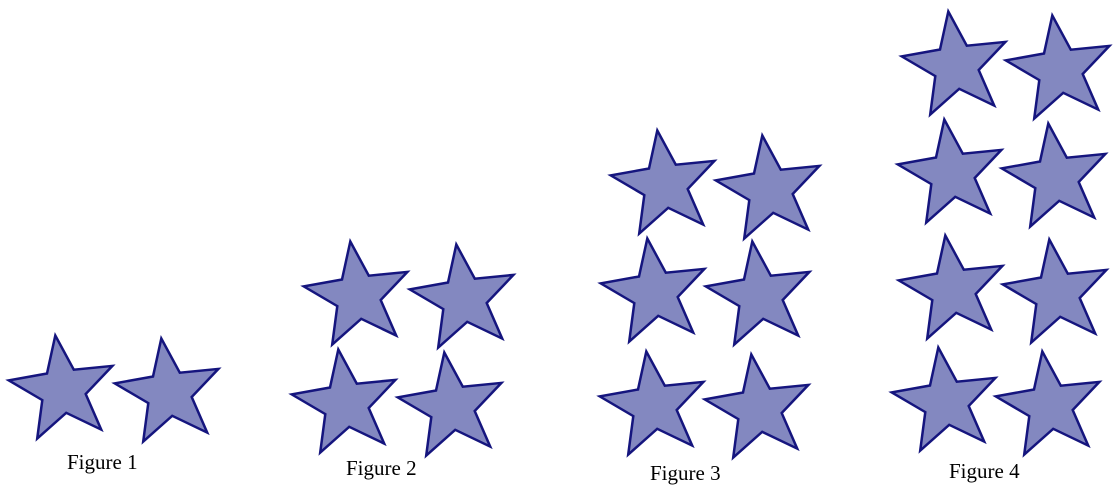 This screenshot has width=1120, height=485. What do you see at coordinates (984, 471) in the screenshot?
I see `figure-4-label: Figure 4` at bounding box center [984, 471].